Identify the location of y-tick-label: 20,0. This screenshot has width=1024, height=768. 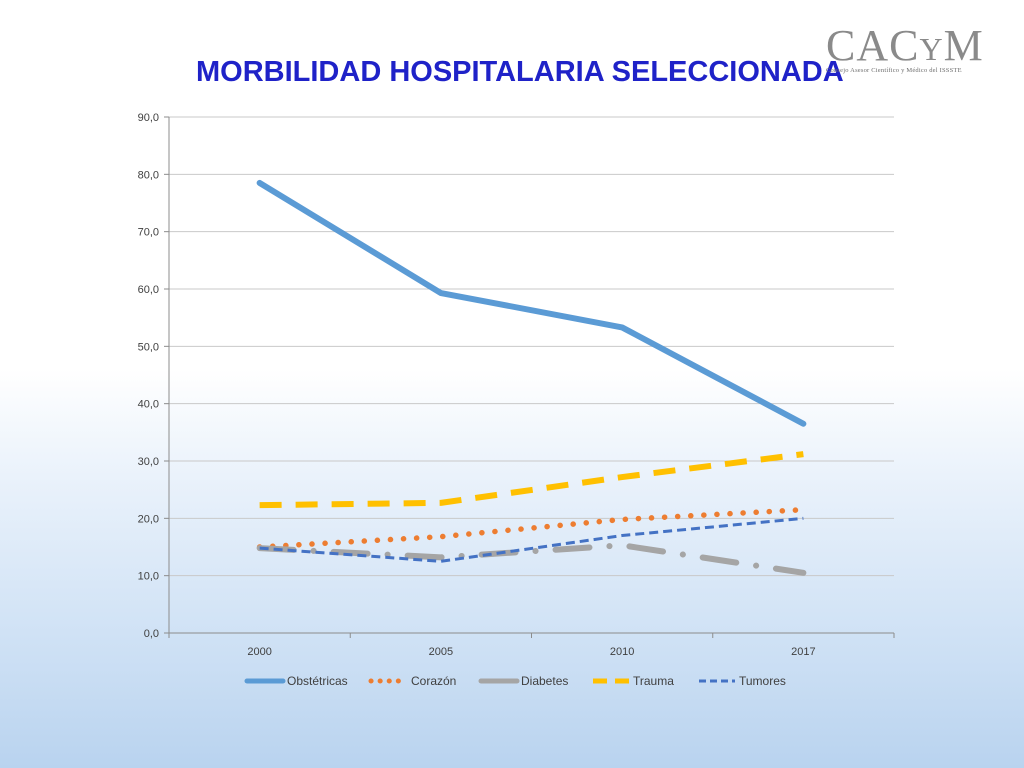
(148, 519).